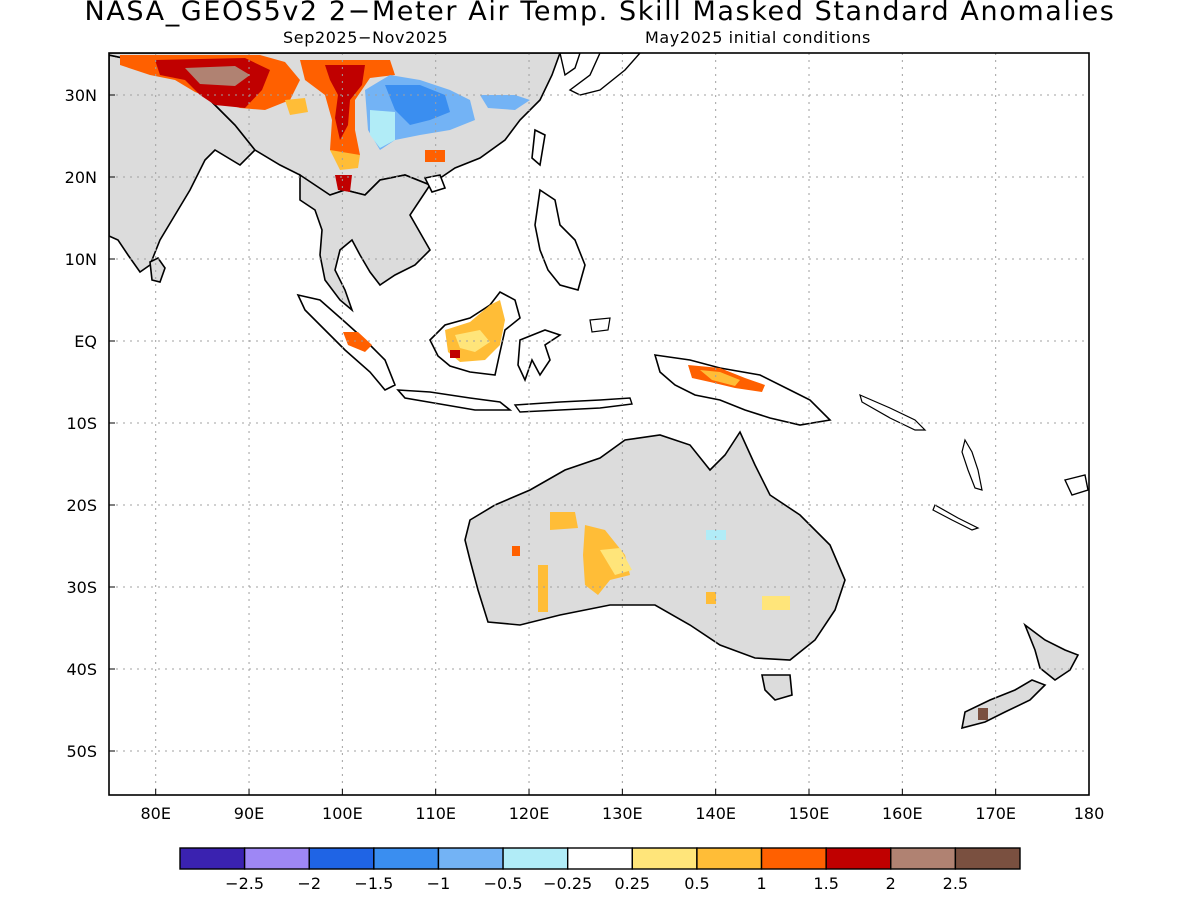 The height and width of the screenshot is (900, 1200). I want to click on colorbar-tick-label: −1, so click(439, 883).